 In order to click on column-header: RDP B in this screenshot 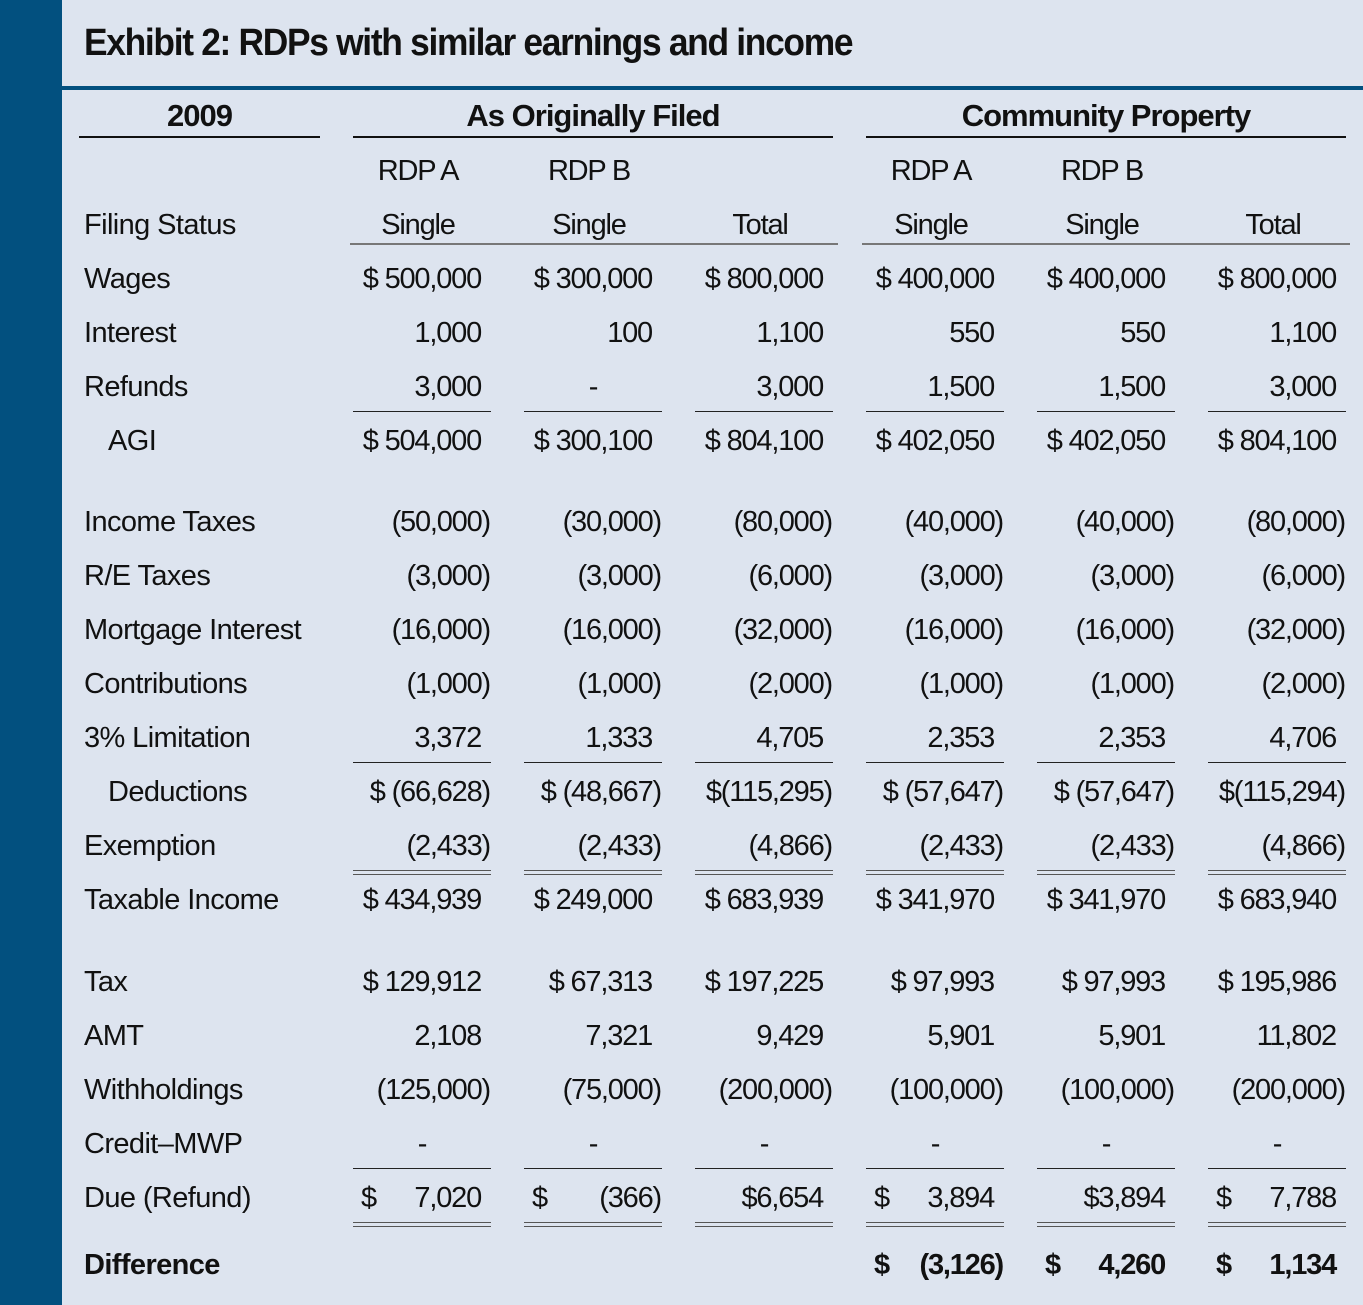, I will do `click(589, 171)`.